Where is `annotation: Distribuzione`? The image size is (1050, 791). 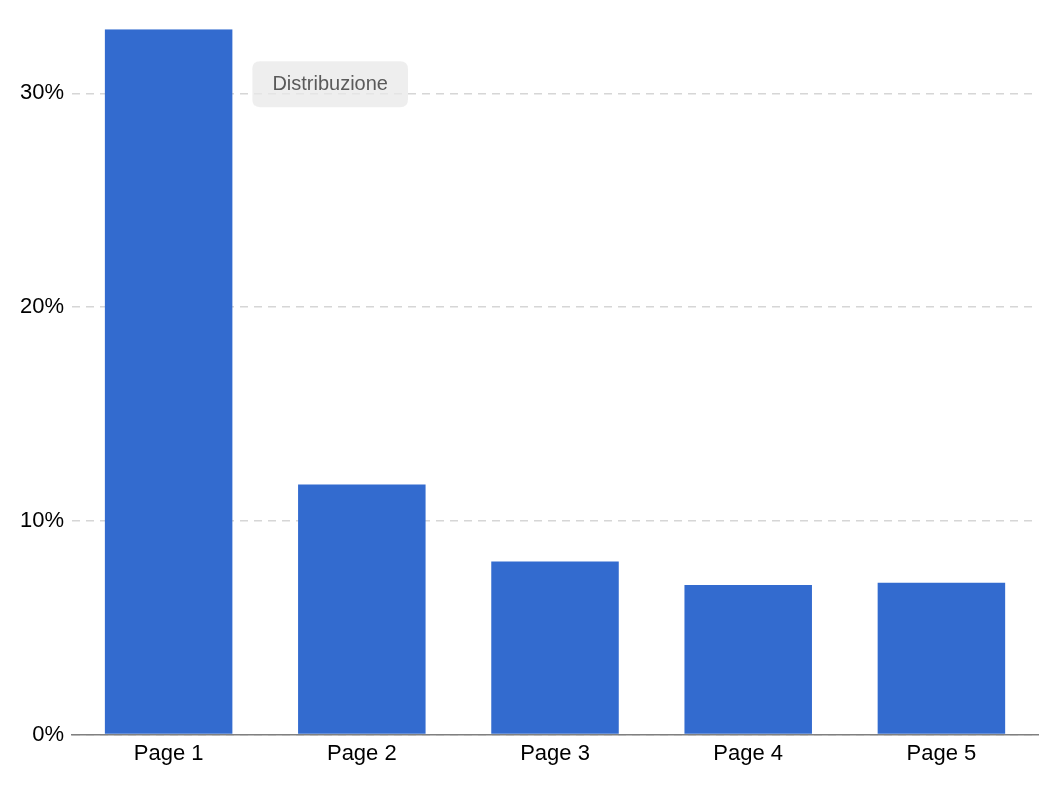 annotation: Distribuzione is located at coordinates (330, 82).